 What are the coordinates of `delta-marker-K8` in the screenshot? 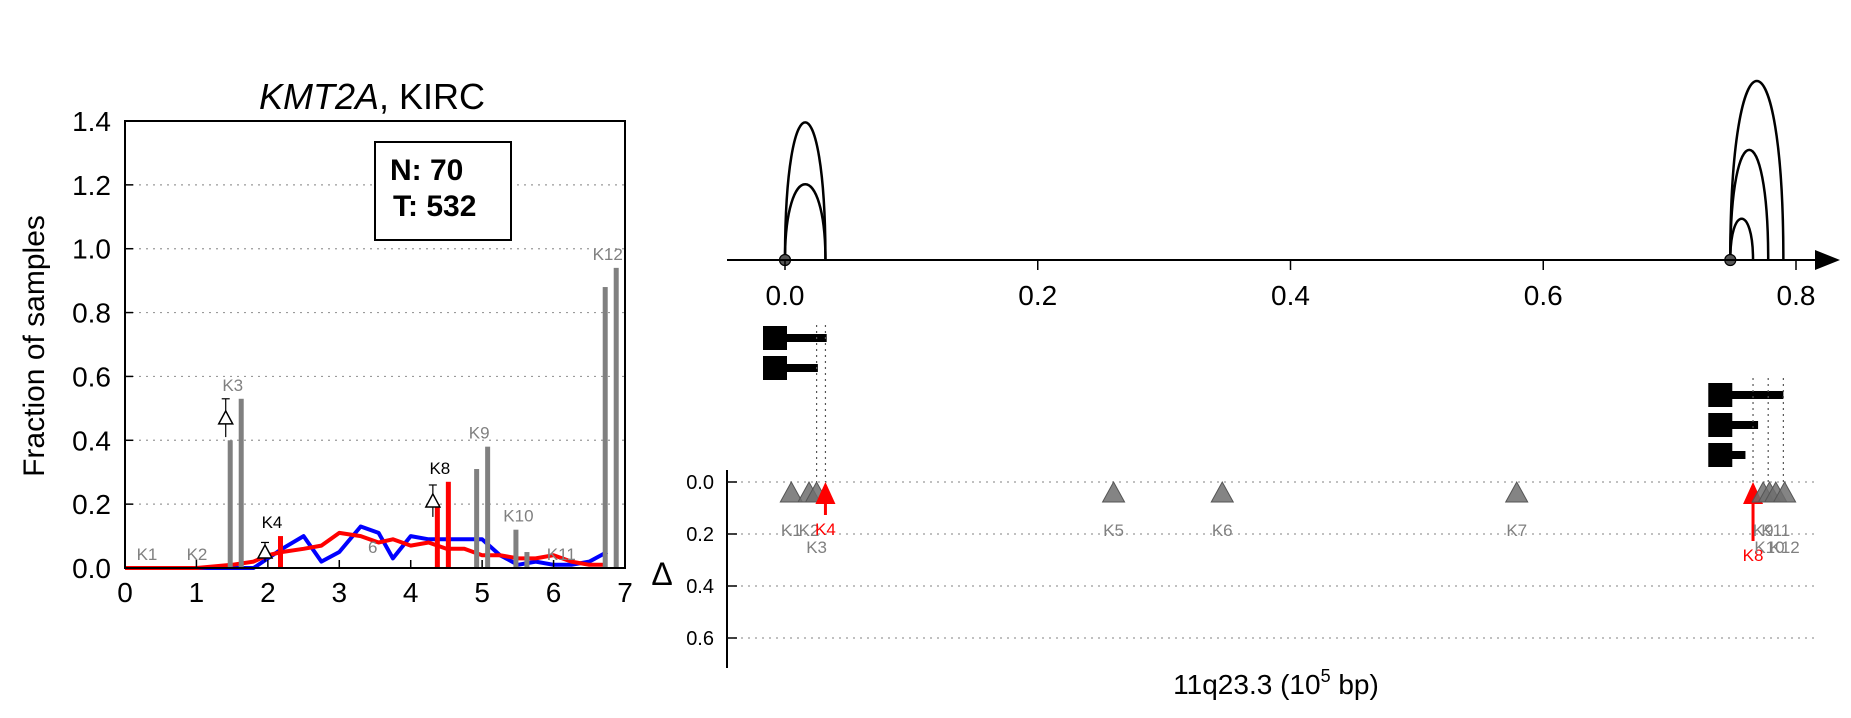 It's located at (433, 500).